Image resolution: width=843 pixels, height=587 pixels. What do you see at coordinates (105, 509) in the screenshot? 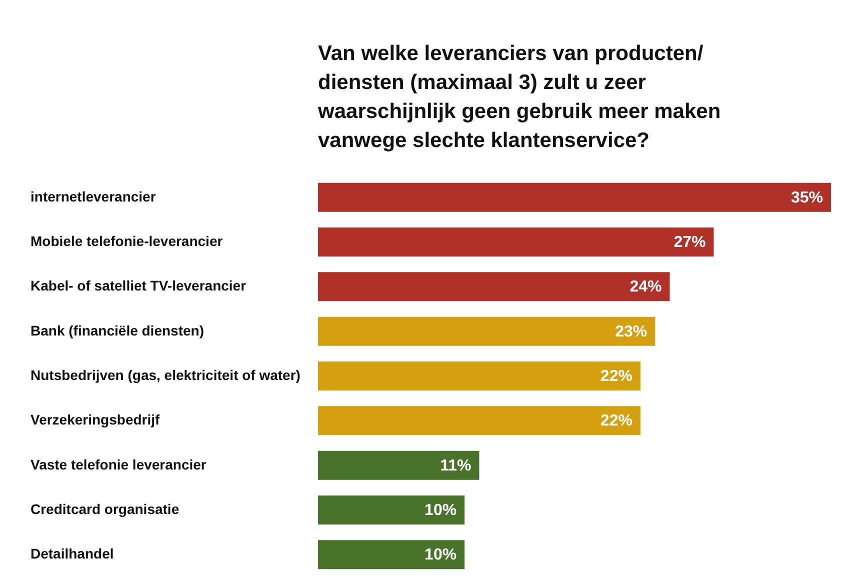
I see `y-tick-label: Creditcard organisatie` at bounding box center [105, 509].